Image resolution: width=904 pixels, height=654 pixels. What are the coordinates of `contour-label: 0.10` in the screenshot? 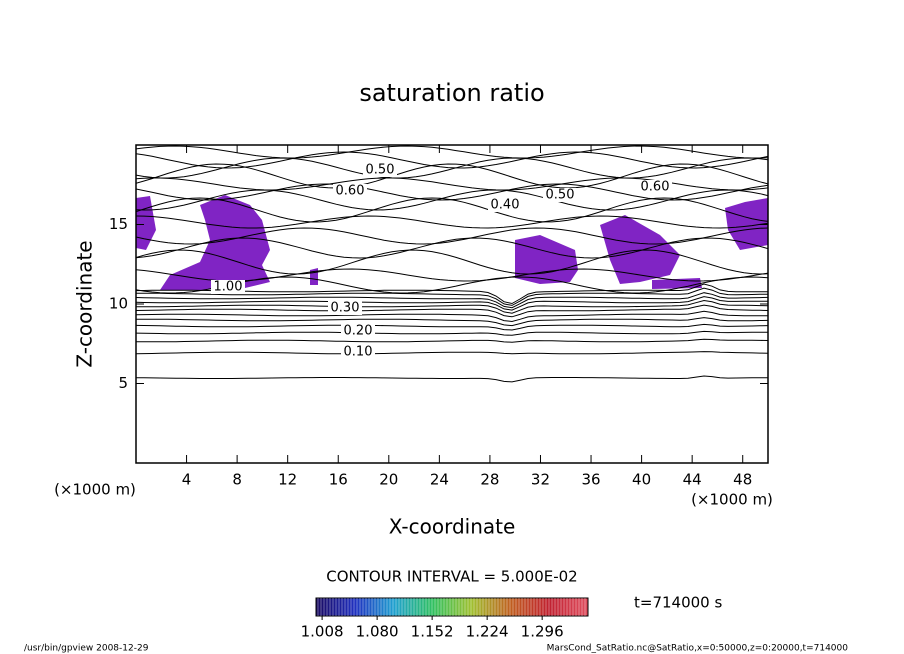 It's located at (358, 352).